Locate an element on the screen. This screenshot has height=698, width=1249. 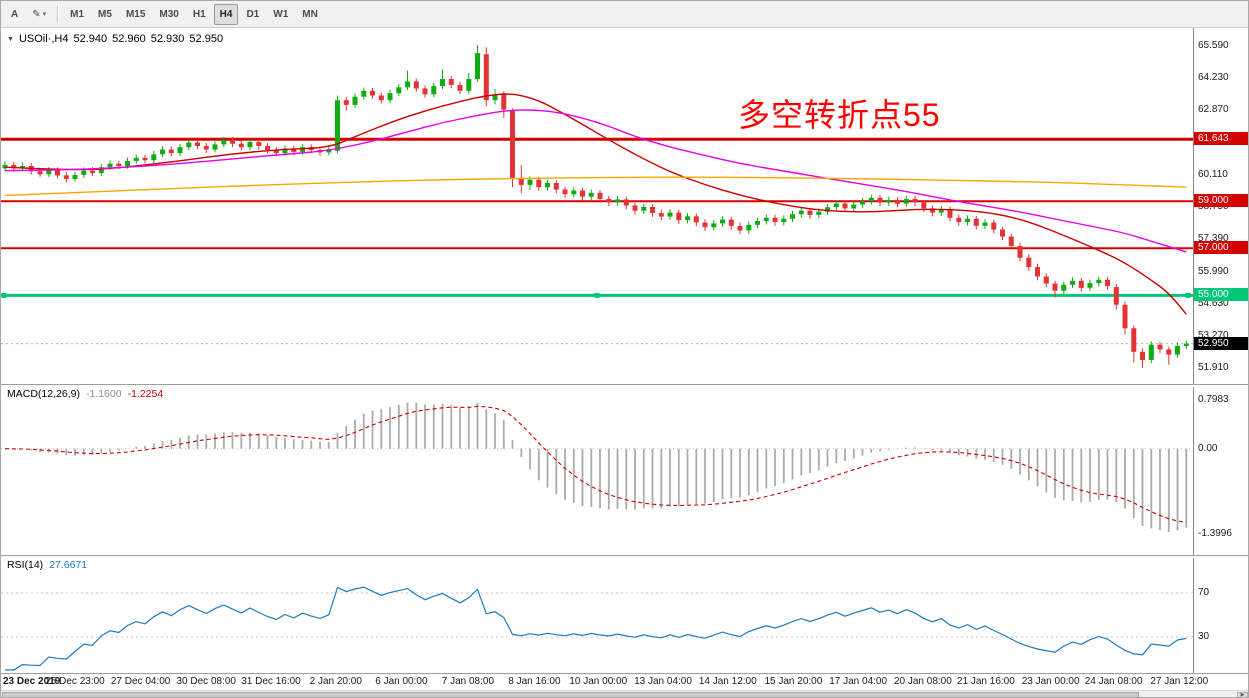
price-axis-label: 64.230 is located at coordinates (1213, 78).